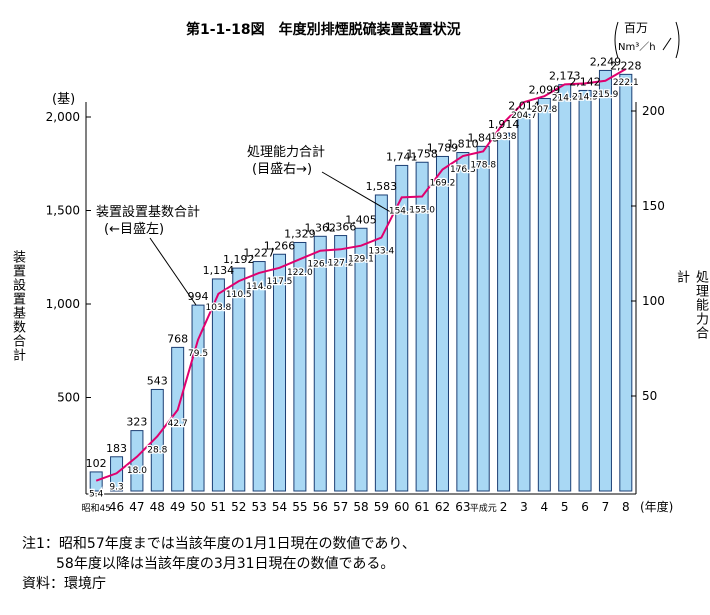 The height and width of the screenshot is (615, 710). I want to click on bar-value-label: 1,405, so click(361, 219).